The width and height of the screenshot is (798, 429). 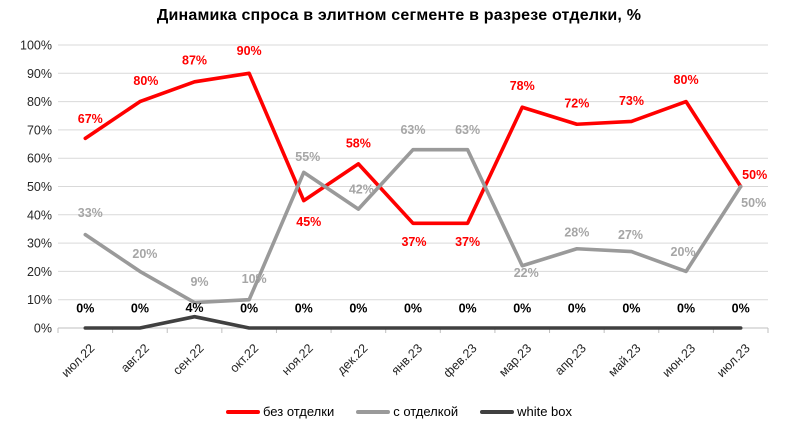 I want to click on data-label: 72%, so click(x=576, y=104).